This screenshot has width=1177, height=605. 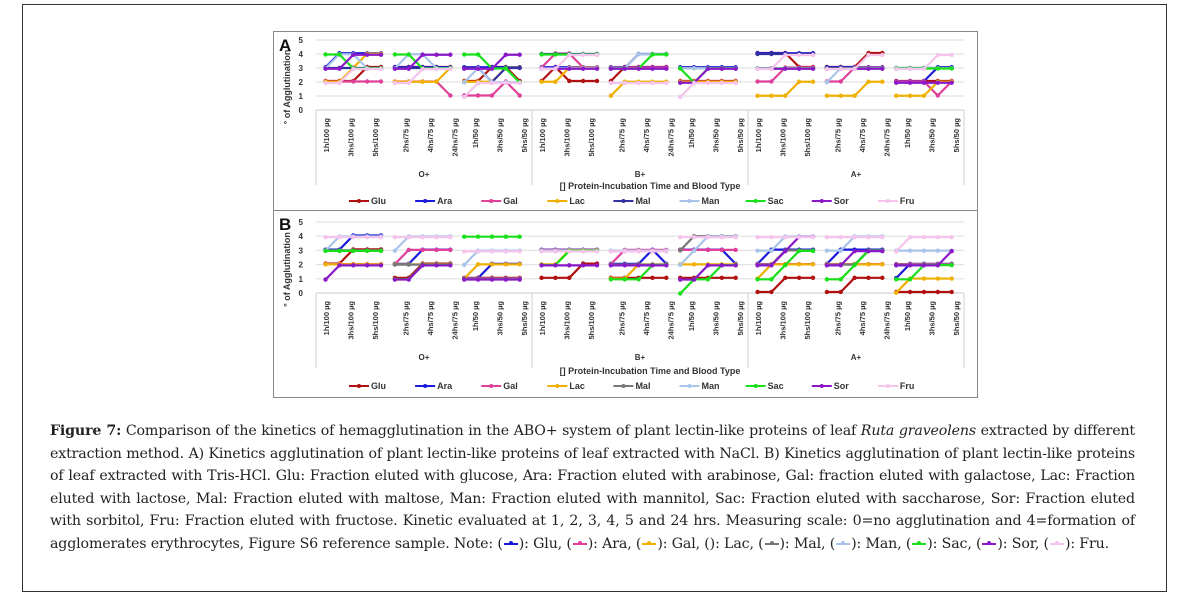 I want to click on legend-item-sor: Sor, so click(x=830, y=201).